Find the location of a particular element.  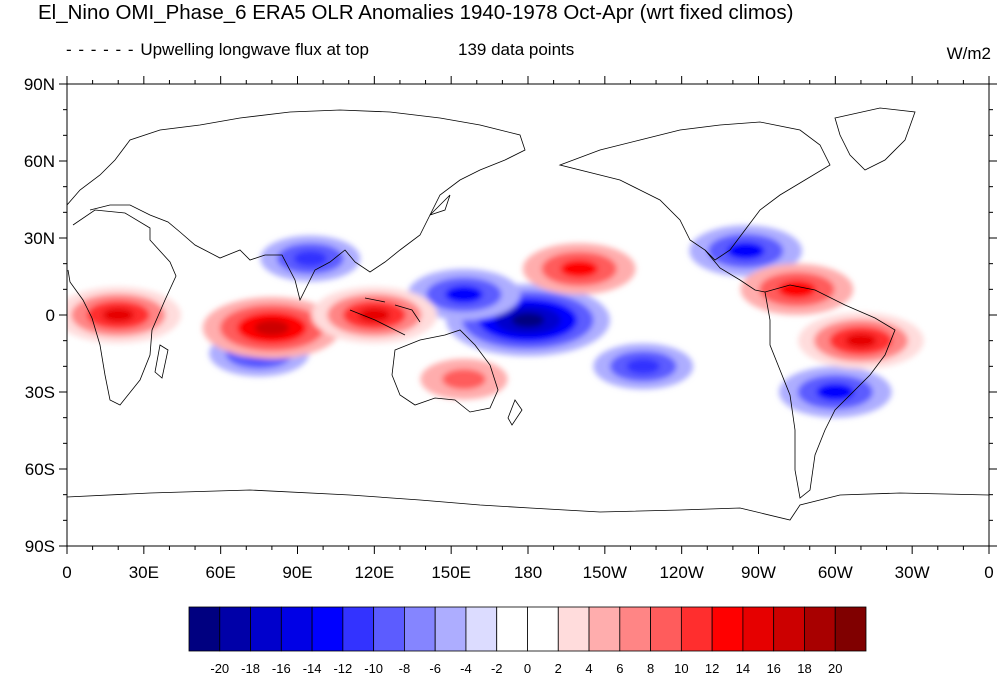

africa-coastline is located at coordinates (122, 307).